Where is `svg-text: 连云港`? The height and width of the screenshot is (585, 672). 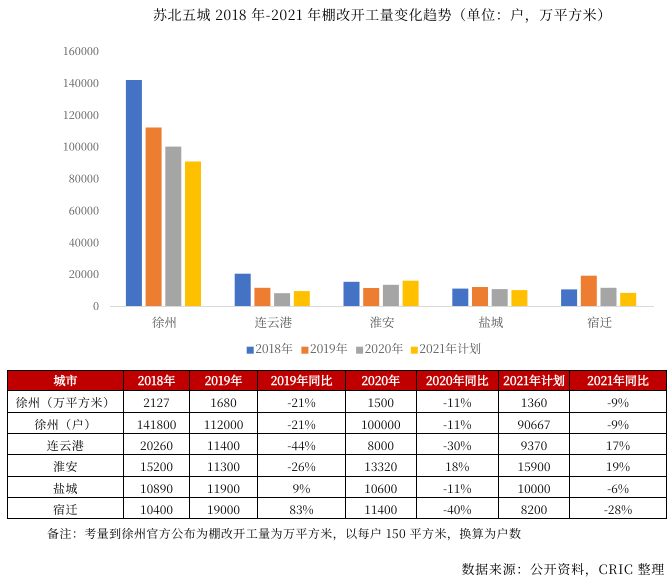
svg-text: 连云港 is located at coordinates (273, 322).